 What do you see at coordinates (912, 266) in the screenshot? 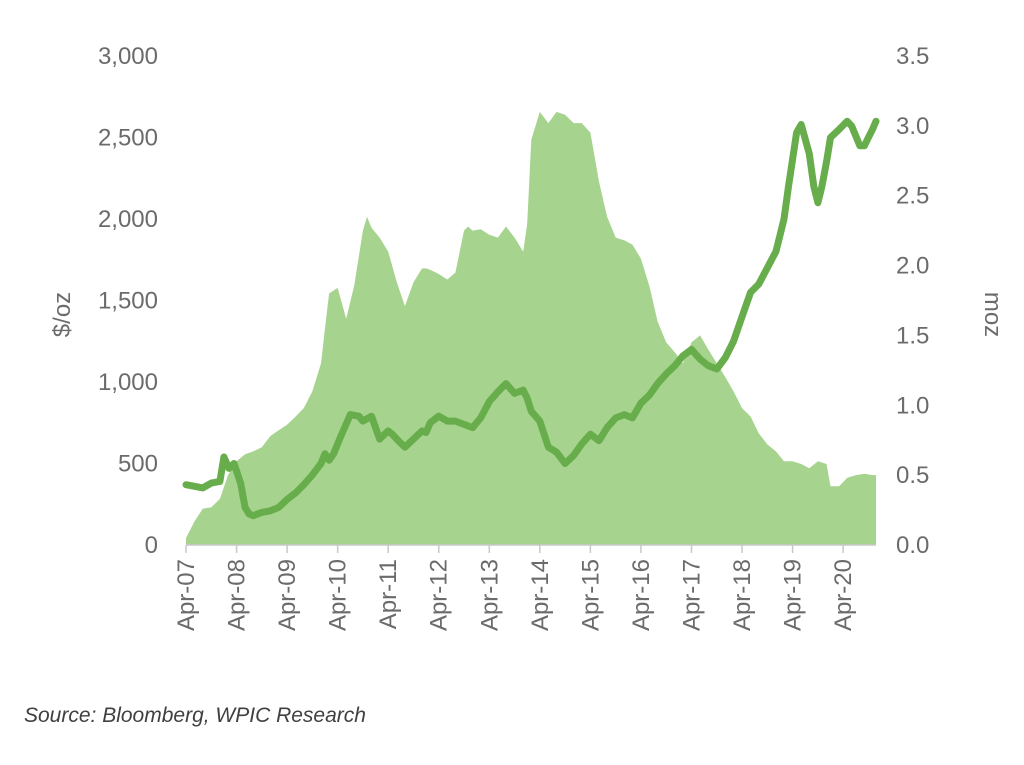
I see `right-tick-label: 2.0` at bounding box center [912, 266].